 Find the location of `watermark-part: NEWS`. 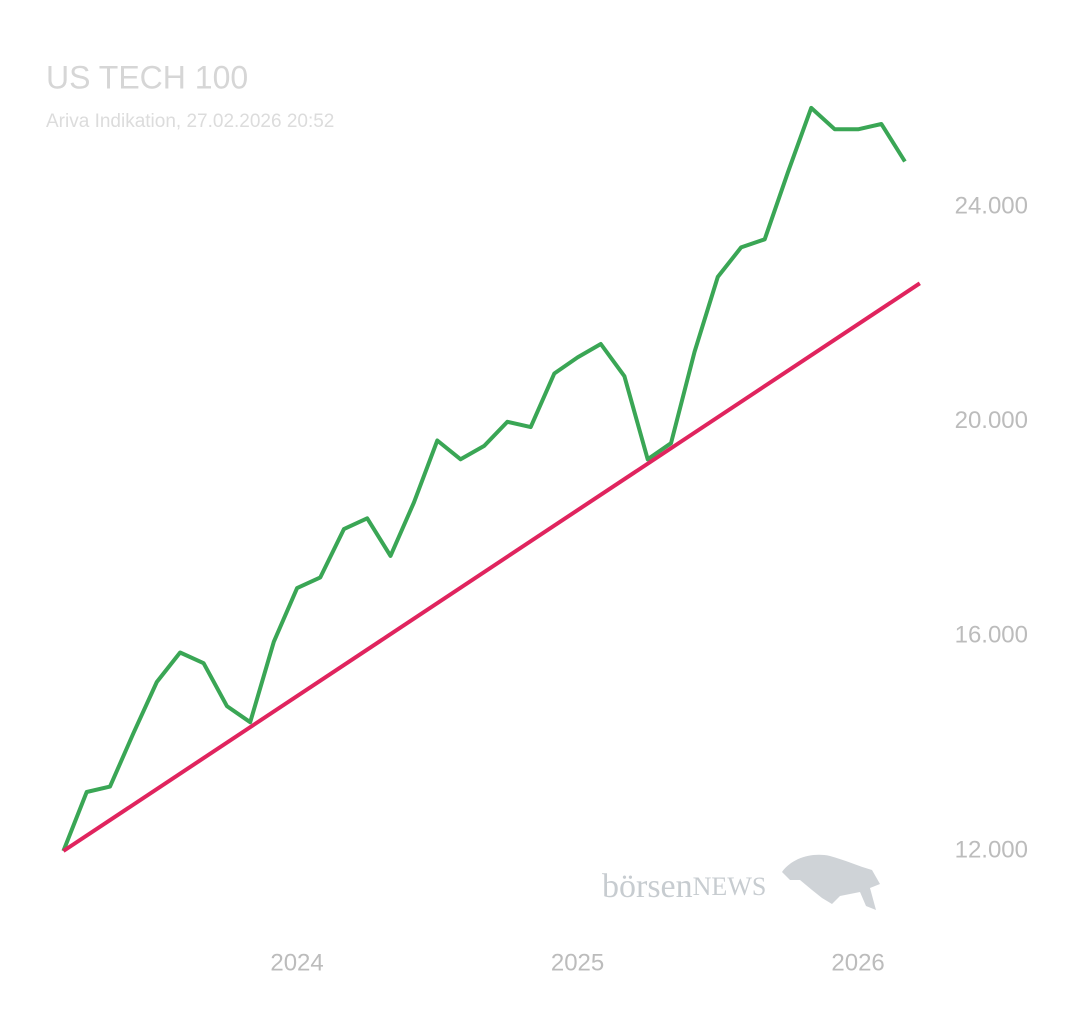

watermark-part: NEWS is located at coordinates (730, 886).